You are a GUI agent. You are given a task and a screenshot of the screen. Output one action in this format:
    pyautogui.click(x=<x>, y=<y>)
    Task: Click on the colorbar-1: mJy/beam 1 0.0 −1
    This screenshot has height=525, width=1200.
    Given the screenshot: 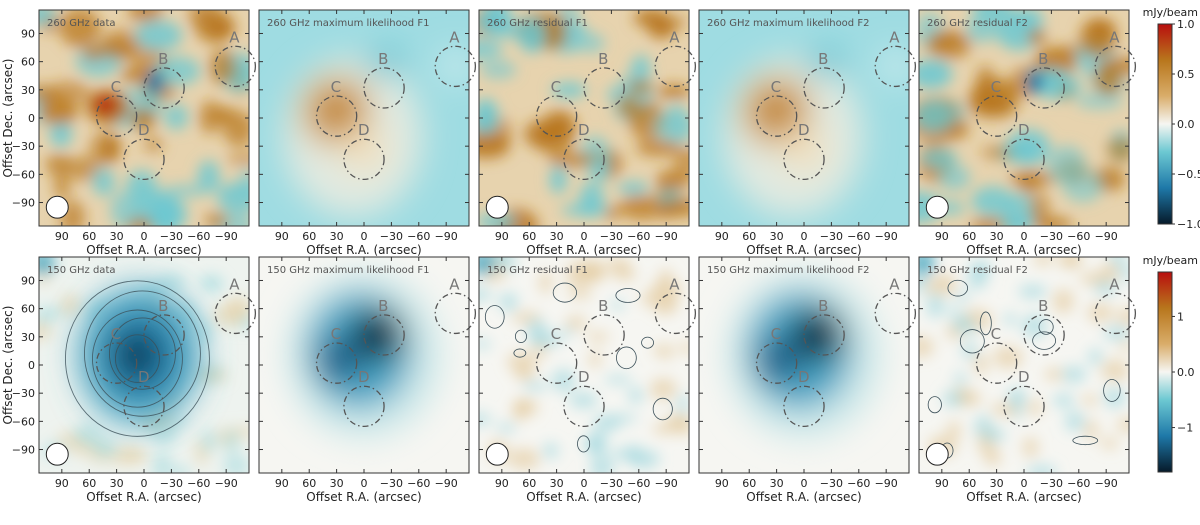 What is the action you would take?
    pyautogui.click(x=1170, y=363)
    